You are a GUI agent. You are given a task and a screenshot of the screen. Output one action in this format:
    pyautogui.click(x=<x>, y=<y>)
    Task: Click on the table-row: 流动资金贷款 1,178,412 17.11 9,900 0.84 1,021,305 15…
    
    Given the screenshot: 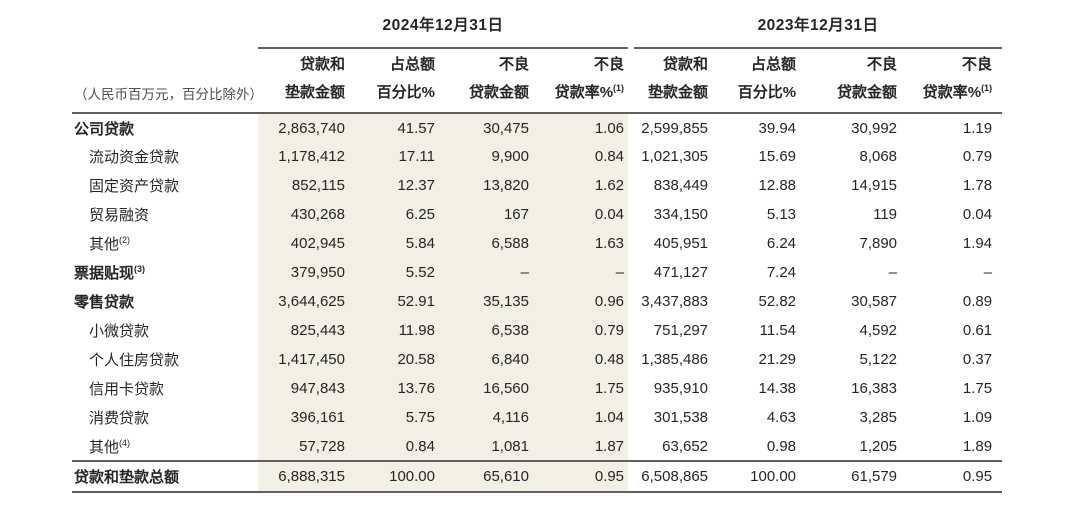 What is the action you would take?
    pyautogui.click(x=537, y=156)
    